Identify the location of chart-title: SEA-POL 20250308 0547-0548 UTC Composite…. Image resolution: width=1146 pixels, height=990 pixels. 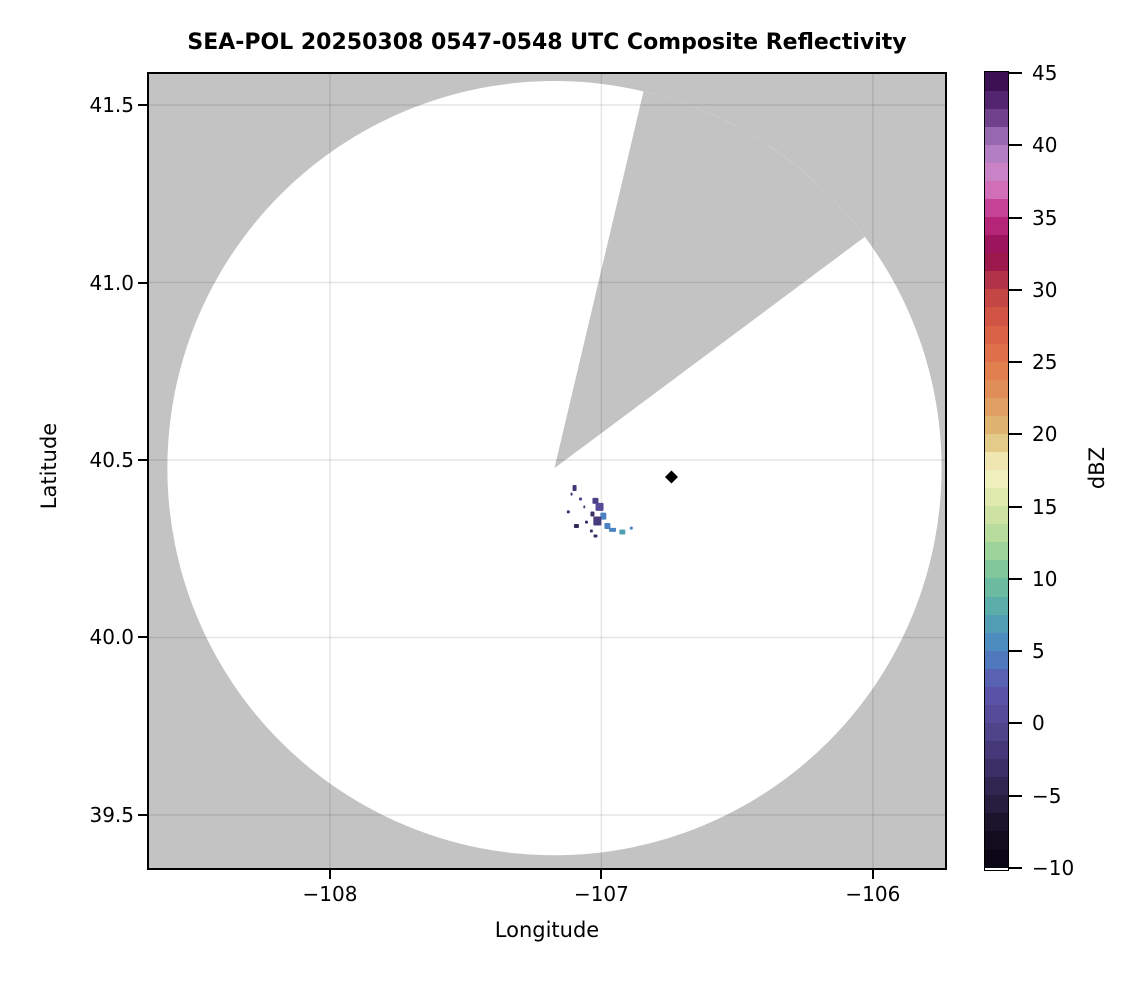
(547, 42).